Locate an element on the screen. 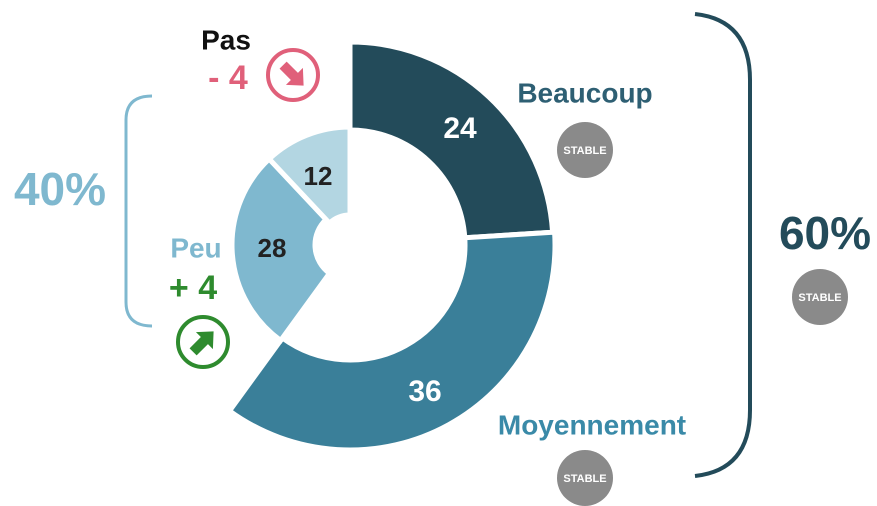 The width and height of the screenshot is (877, 506). group-total: 40% is located at coordinates (60, 189).